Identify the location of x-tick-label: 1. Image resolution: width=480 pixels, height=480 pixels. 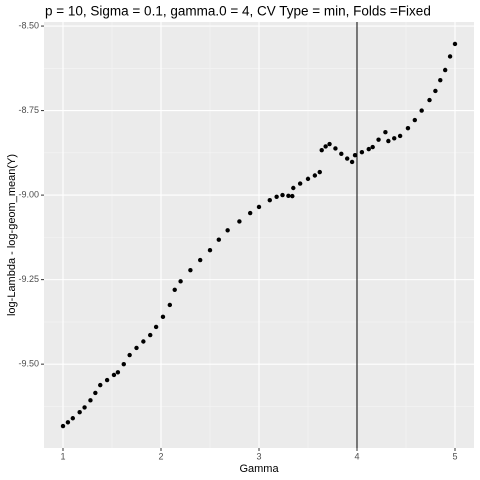
(63, 456).